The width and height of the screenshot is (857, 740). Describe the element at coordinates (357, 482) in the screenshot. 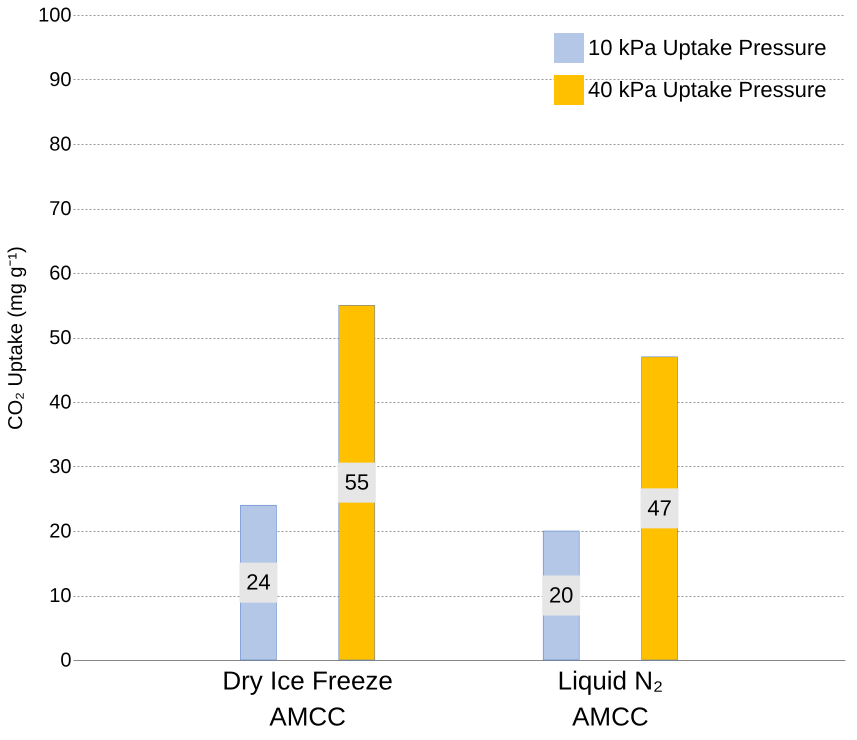

I see `data-label: 55` at that location.